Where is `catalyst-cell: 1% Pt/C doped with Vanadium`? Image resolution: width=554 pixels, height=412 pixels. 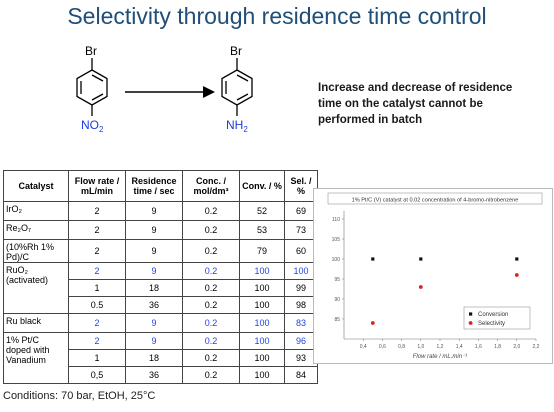 catalyst-cell: 1% Pt/C doped with Vanadium is located at coordinates (36, 358).